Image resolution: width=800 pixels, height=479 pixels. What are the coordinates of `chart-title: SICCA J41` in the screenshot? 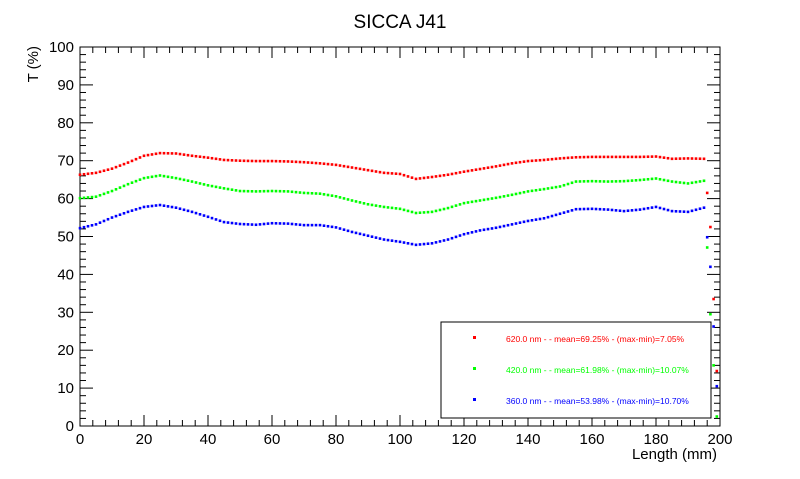 It's located at (400, 22).